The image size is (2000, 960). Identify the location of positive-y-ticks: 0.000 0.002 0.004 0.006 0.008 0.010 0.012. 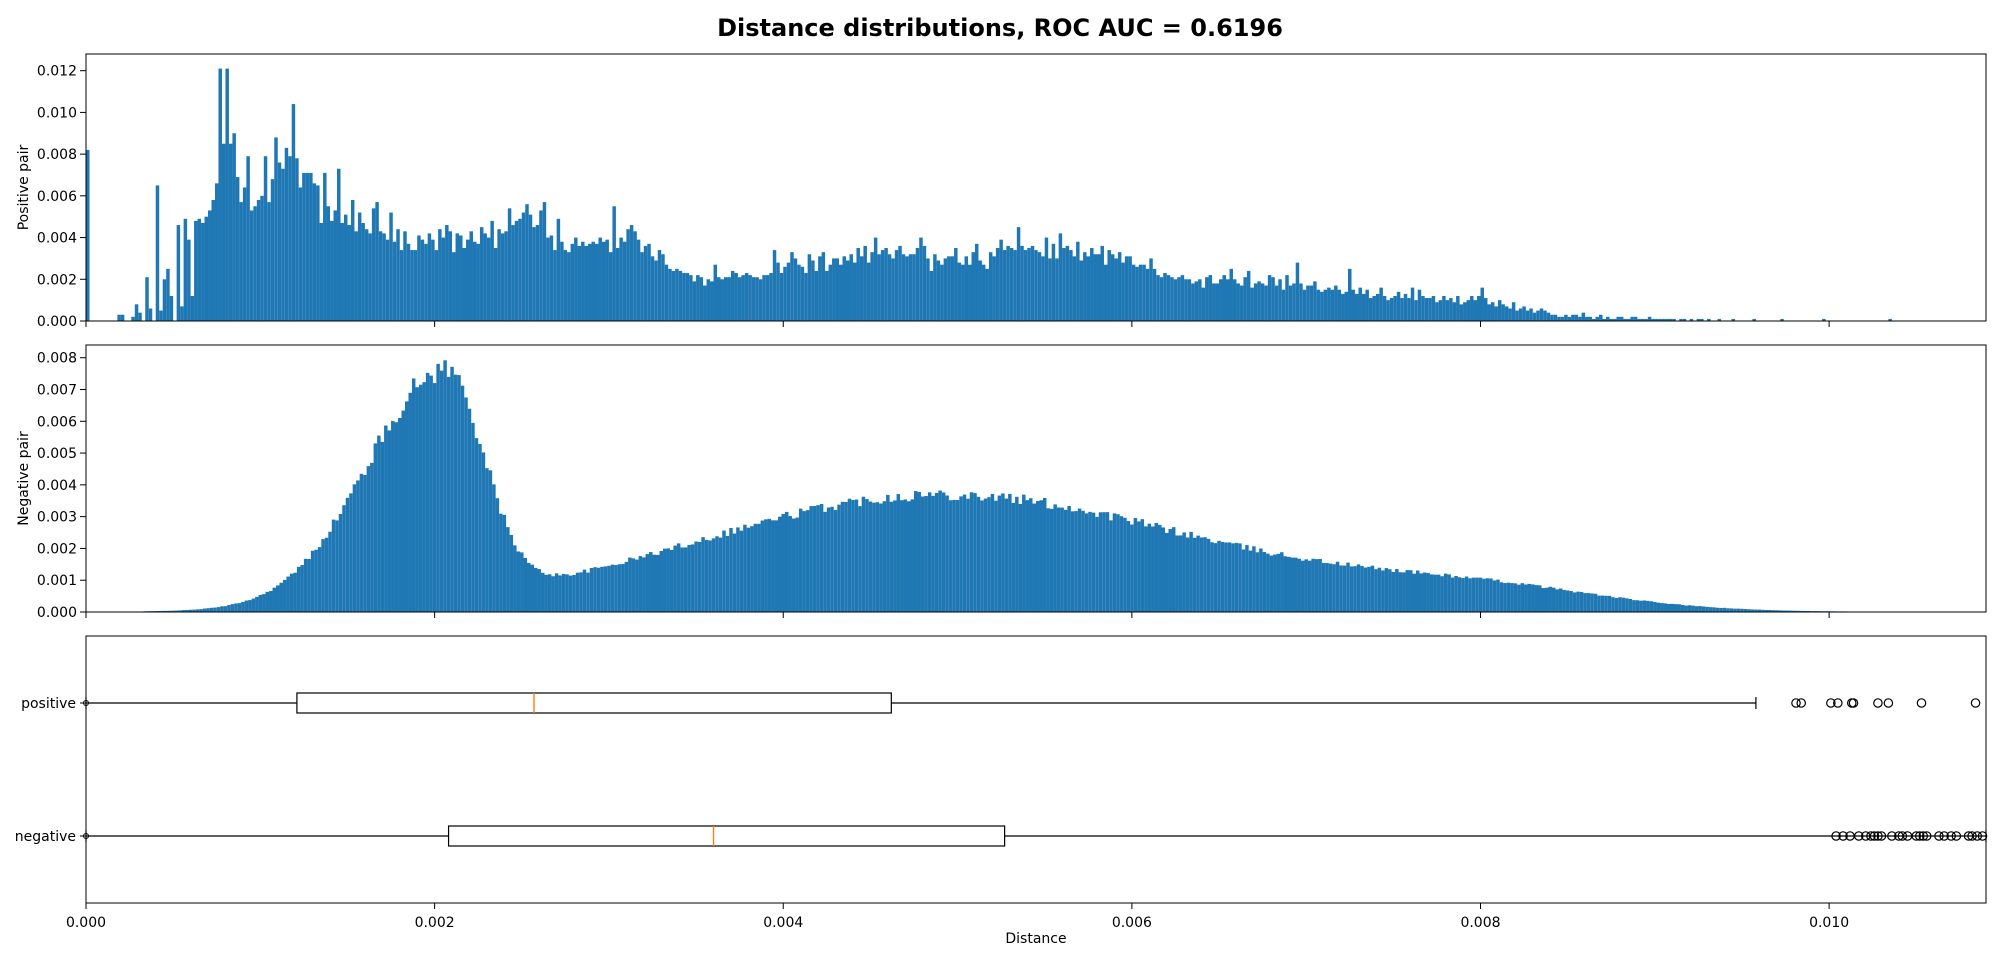
(61, 197).